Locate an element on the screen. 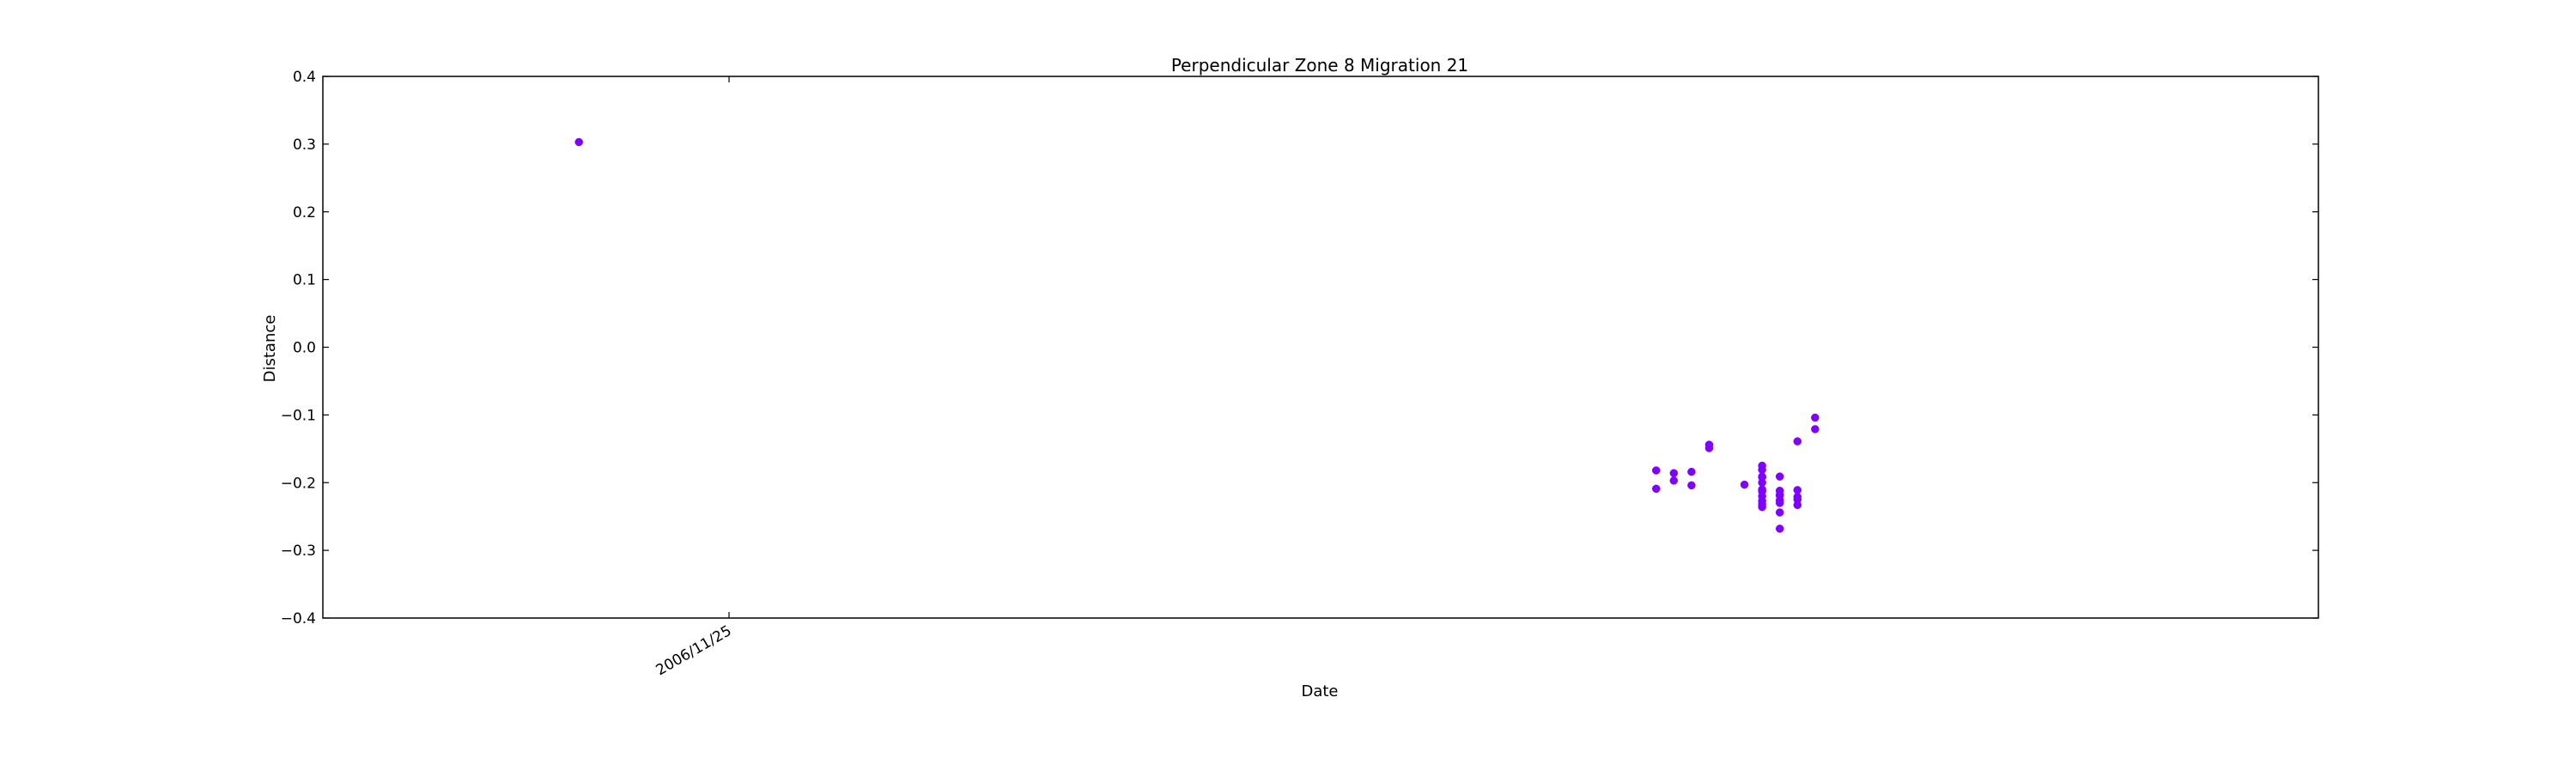 This screenshot has height=776, width=2576. y-tick-label: 0.0 is located at coordinates (304, 349).